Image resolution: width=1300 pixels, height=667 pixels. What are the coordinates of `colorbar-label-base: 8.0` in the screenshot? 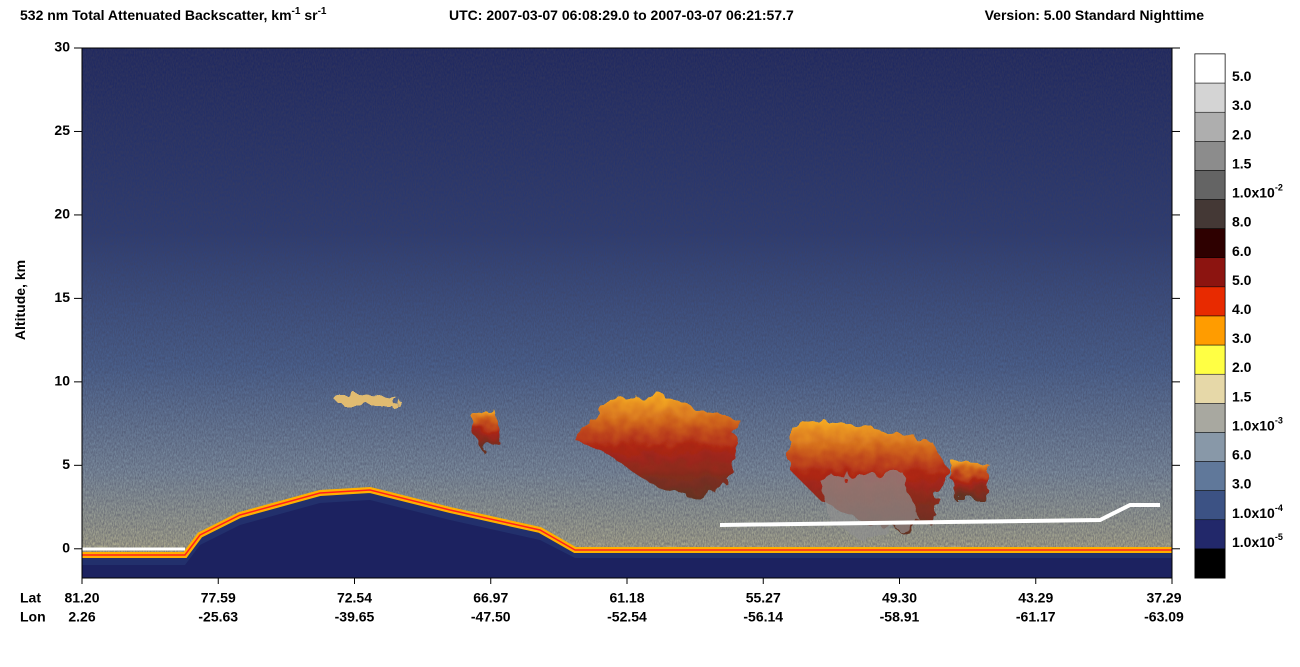 It's located at (1242, 221).